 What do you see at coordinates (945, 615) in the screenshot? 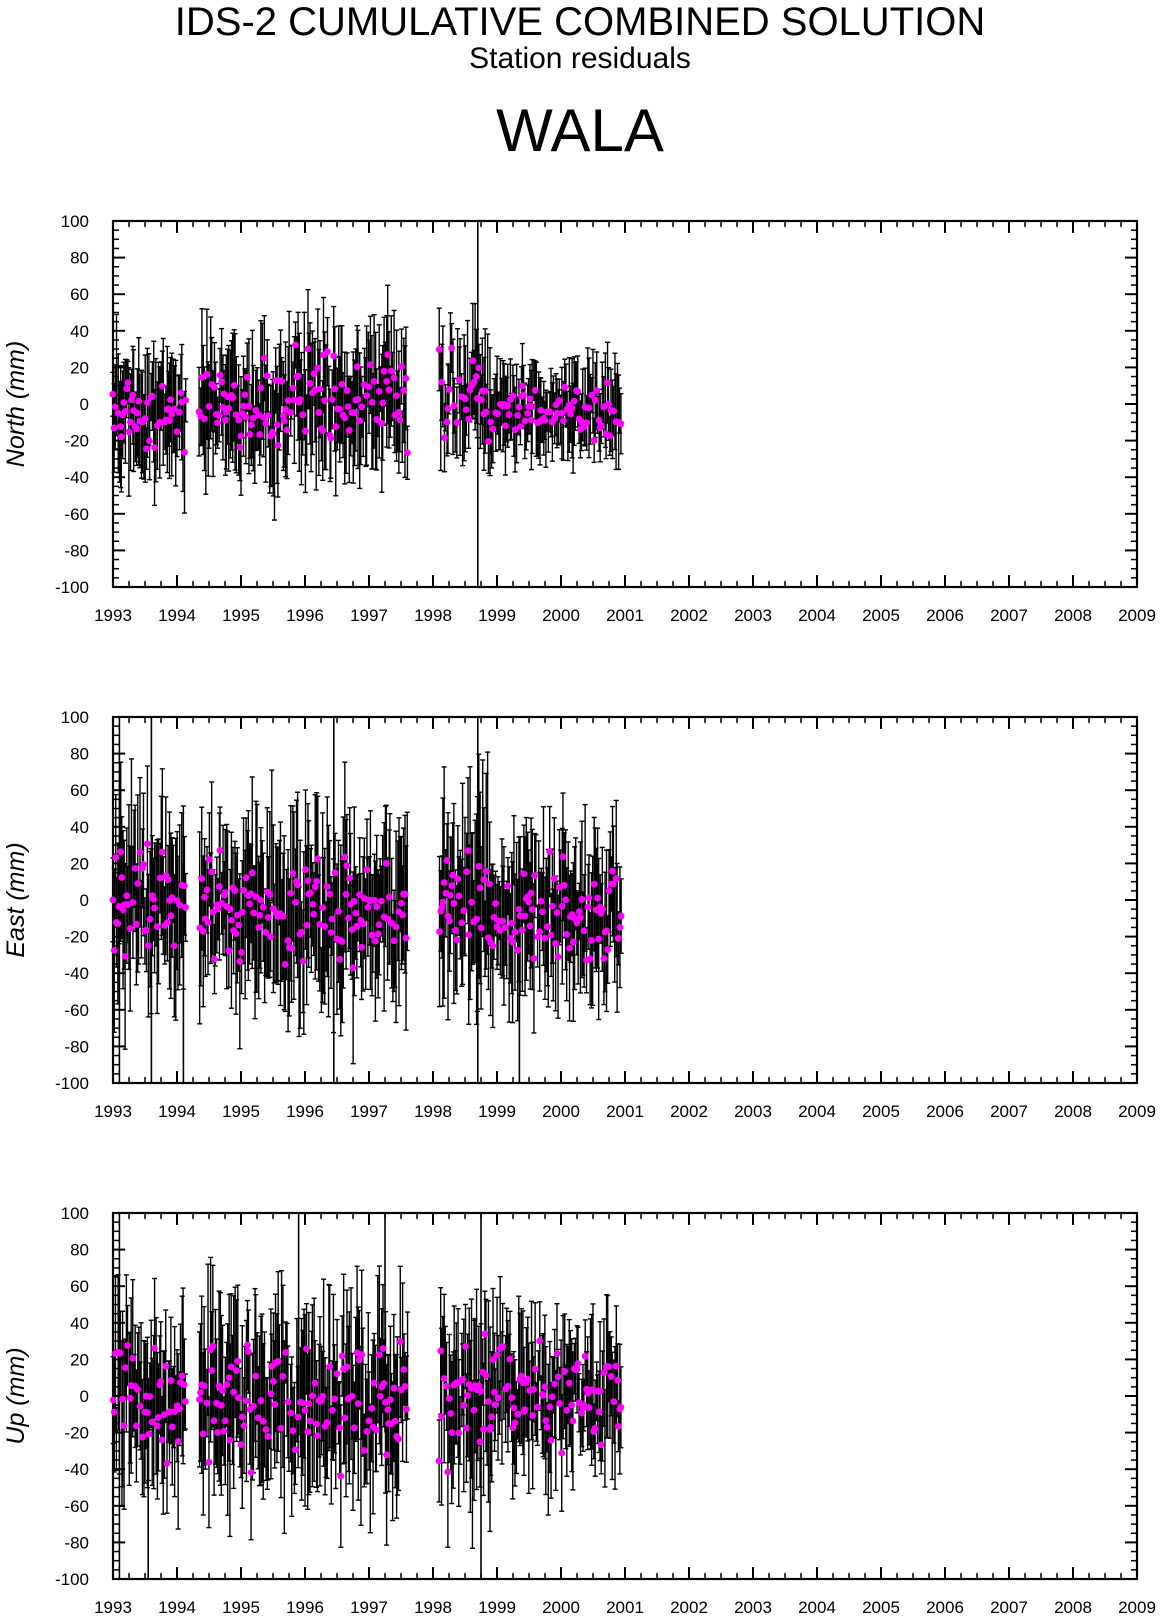
I see `x-tick-label: 2006` at bounding box center [945, 615].